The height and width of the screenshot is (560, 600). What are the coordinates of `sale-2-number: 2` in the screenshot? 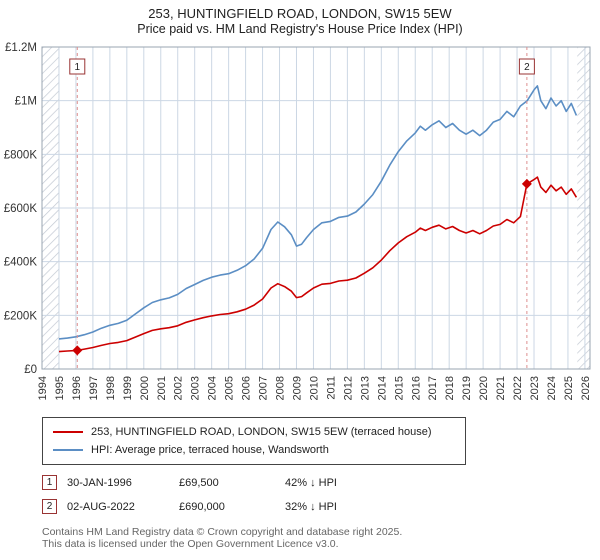 It's located at (527, 67).